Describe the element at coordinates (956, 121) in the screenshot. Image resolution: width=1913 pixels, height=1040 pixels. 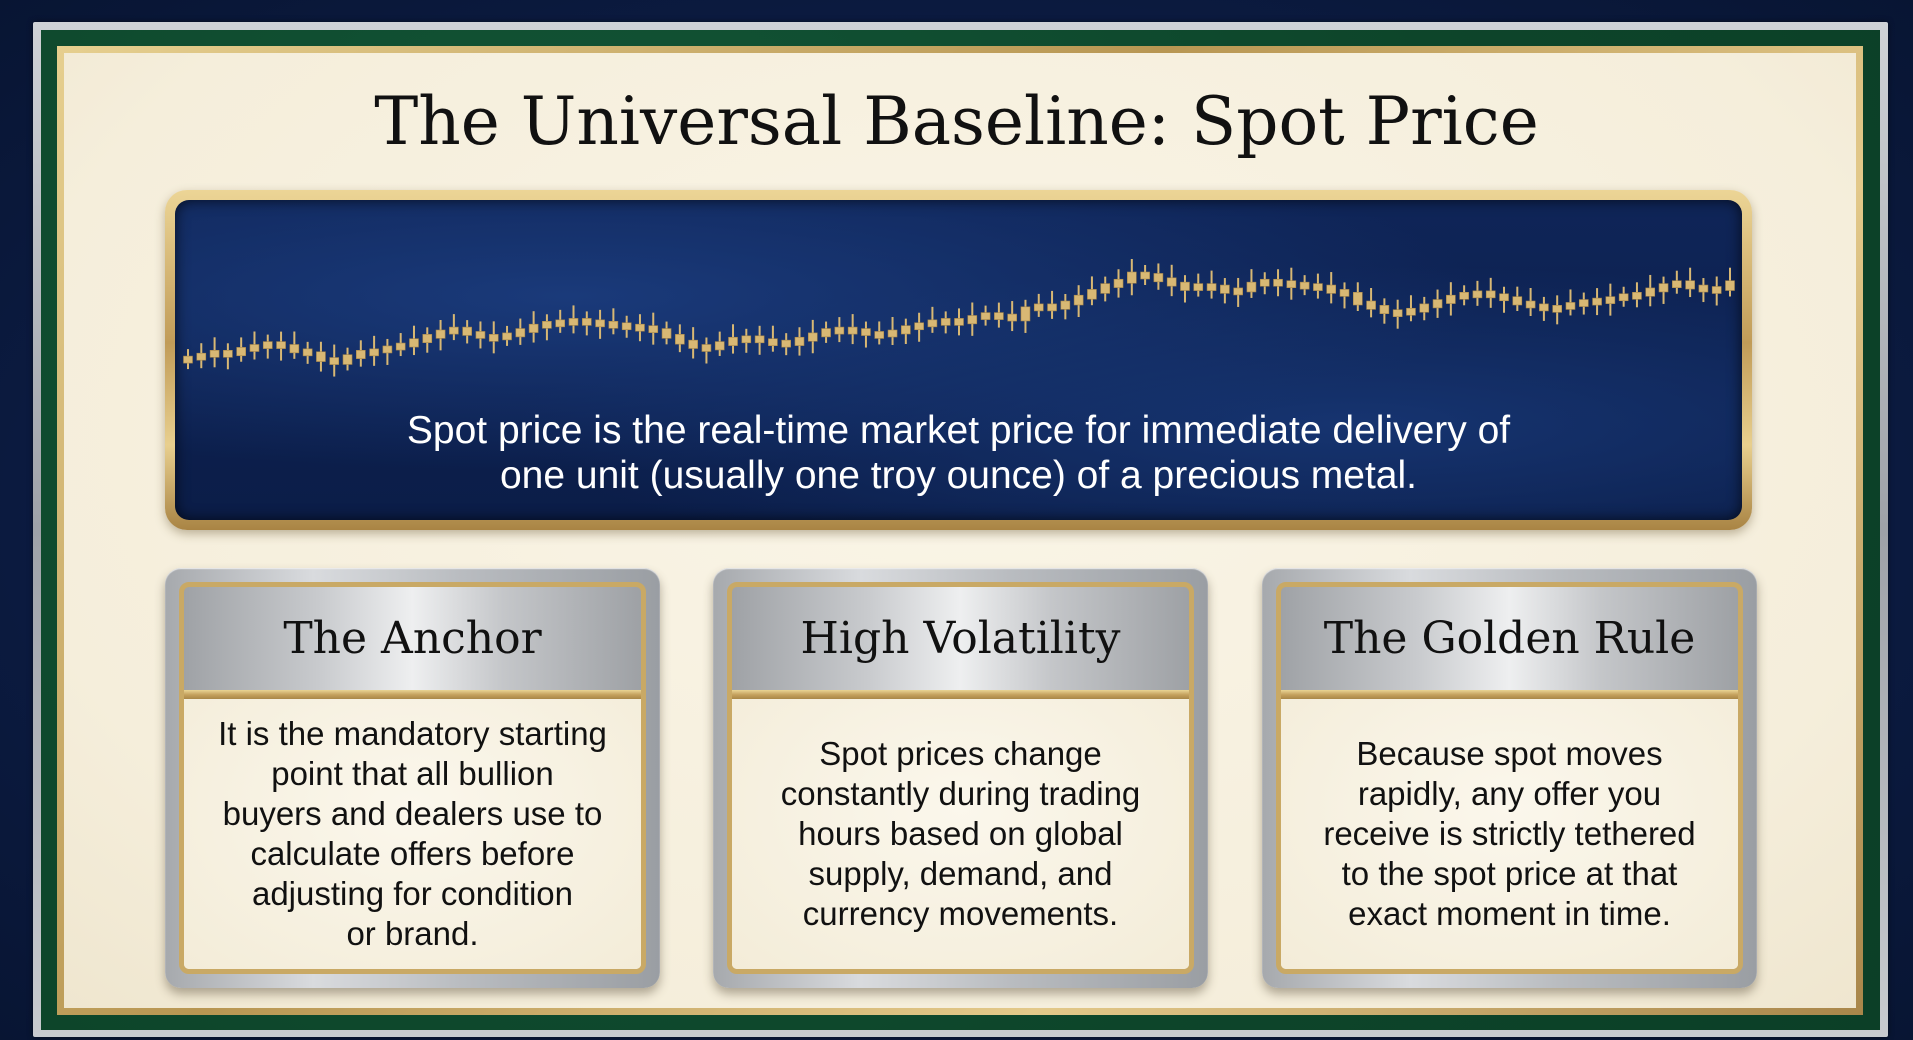
I see `page-title: The Universal Baseline: Spot Price` at that location.